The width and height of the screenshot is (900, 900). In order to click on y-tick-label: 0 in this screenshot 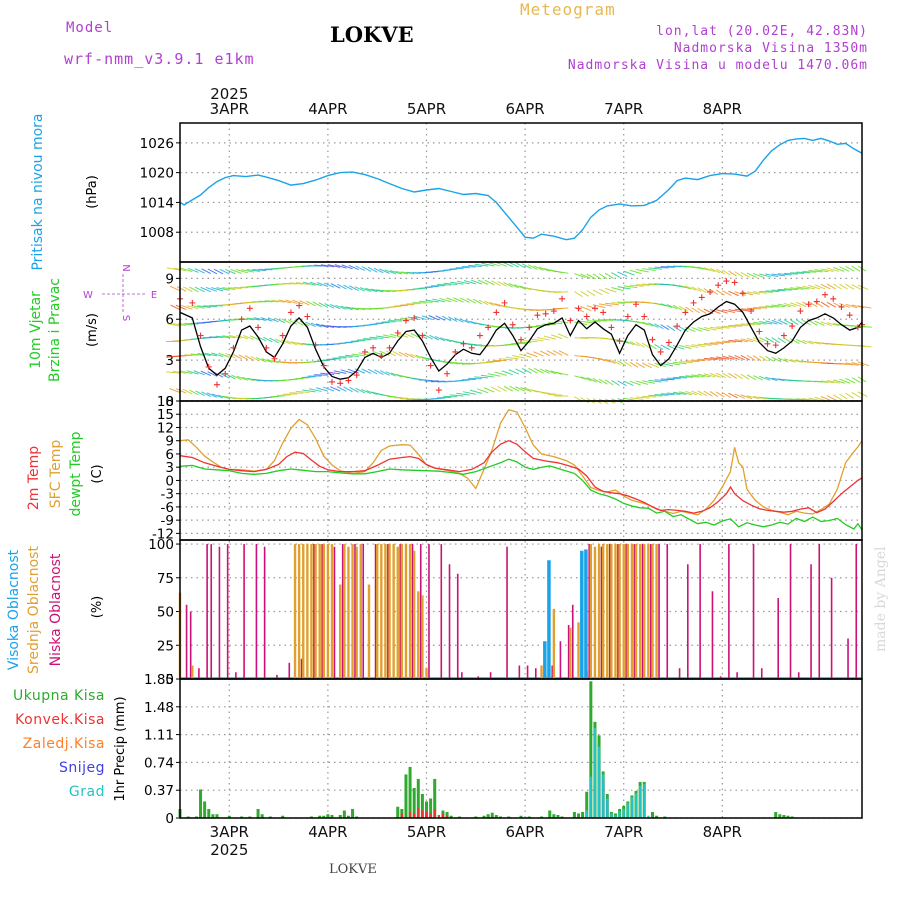, I will do `click(169, 481)`.